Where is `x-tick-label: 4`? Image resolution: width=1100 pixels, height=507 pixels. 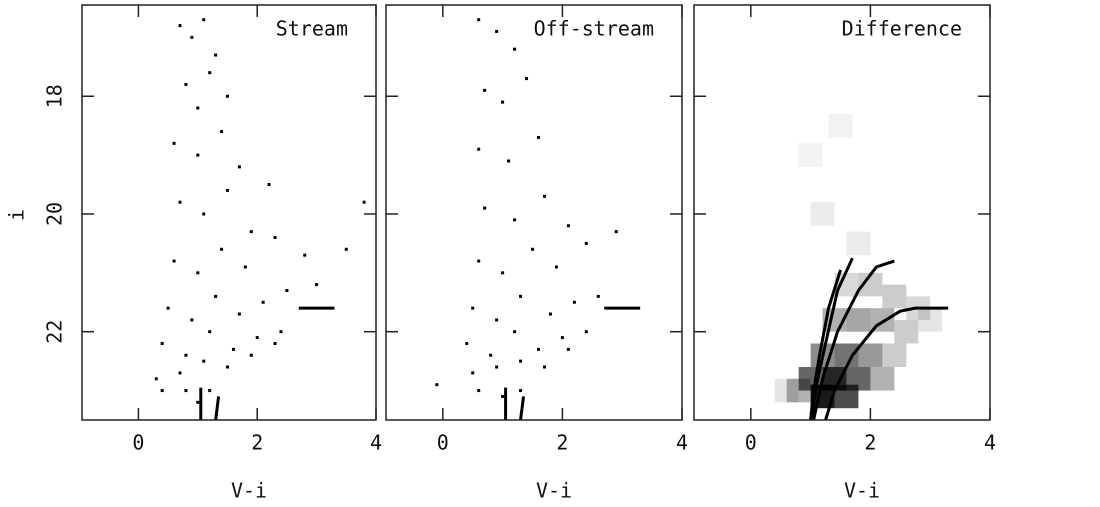
x-tick-label: 4 is located at coordinates (990, 443).